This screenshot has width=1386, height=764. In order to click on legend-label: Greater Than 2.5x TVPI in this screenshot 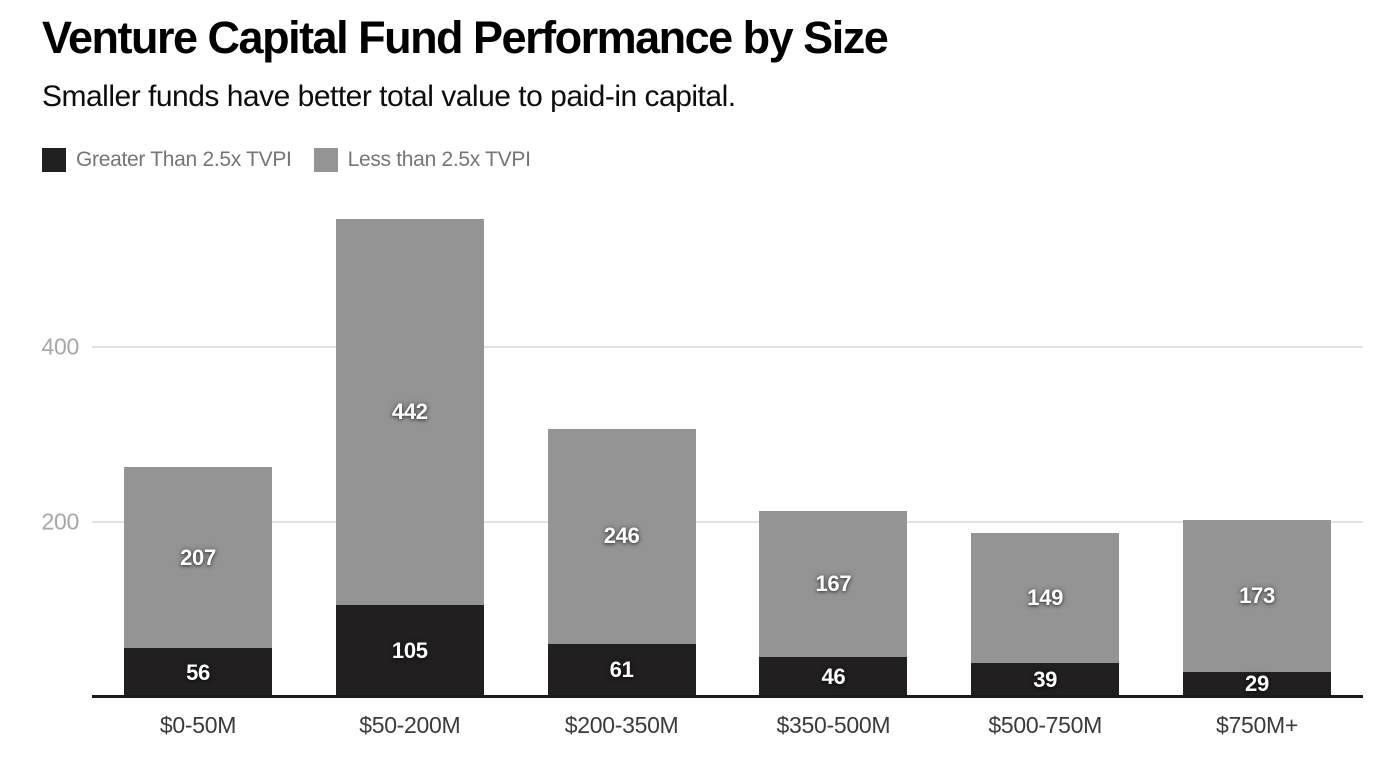, I will do `click(184, 159)`.